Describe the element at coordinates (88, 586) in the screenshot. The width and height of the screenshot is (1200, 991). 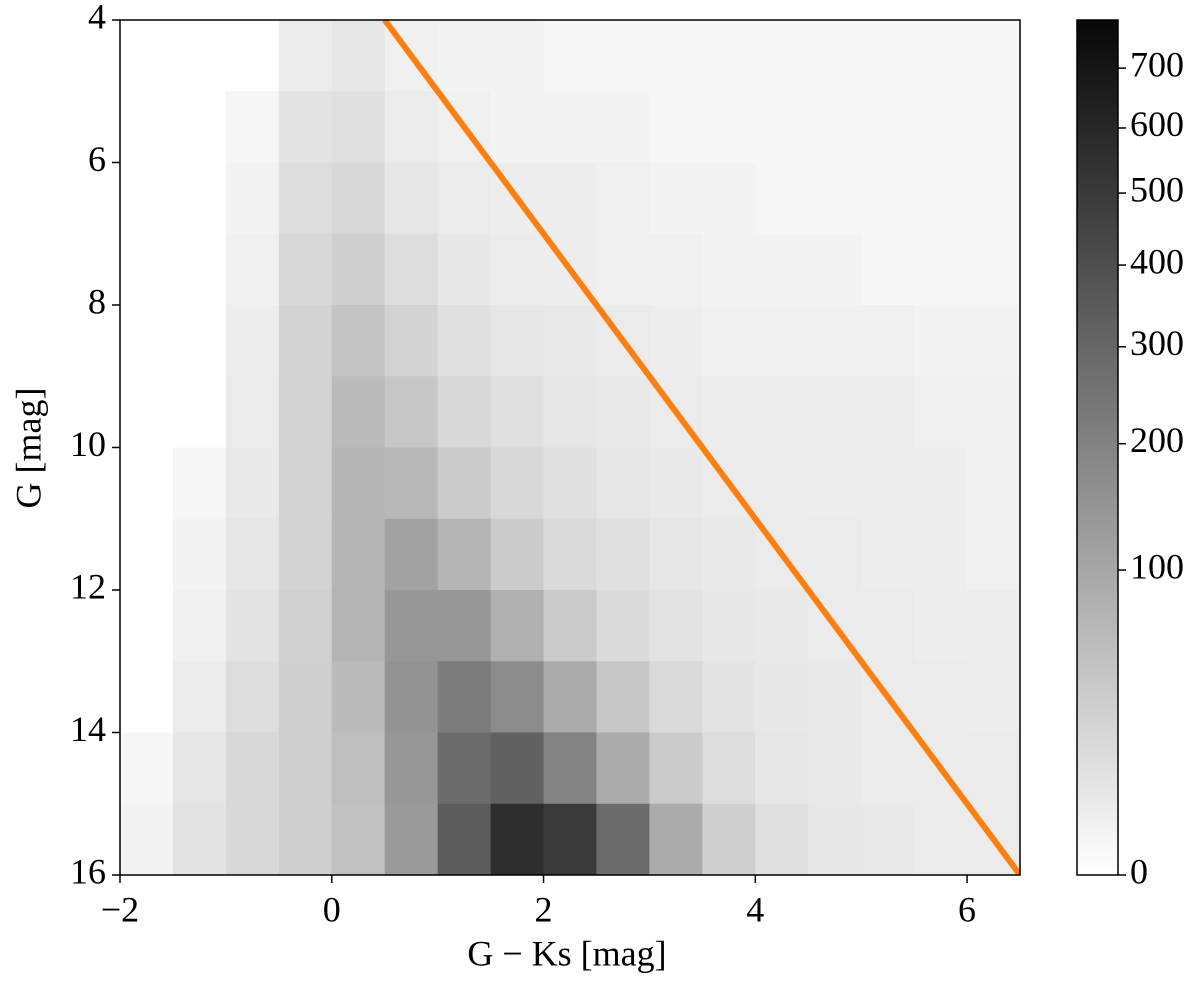
I see `y-tick-label: 12` at that location.